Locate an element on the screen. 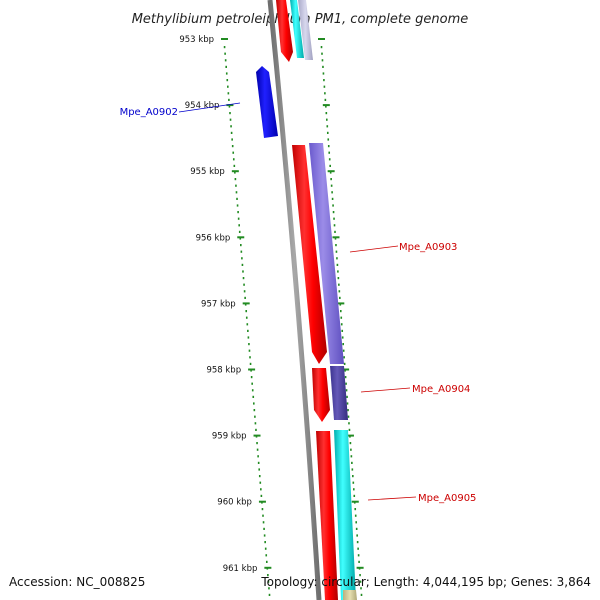  gene-label-a0903: Mpe_A0903 is located at coordinates (428, 247).